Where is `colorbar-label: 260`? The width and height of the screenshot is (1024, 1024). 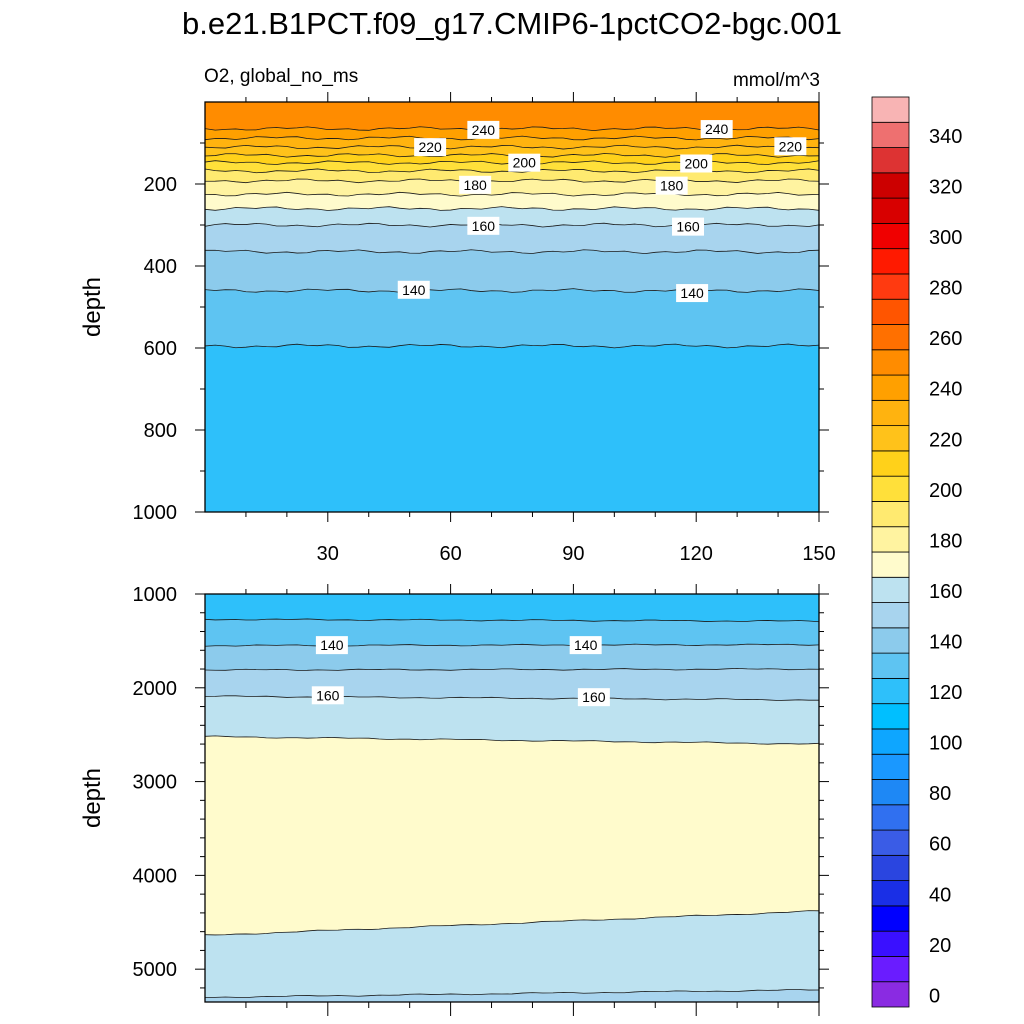
colorbar-label: 260 is located at coordinates (945, 339).